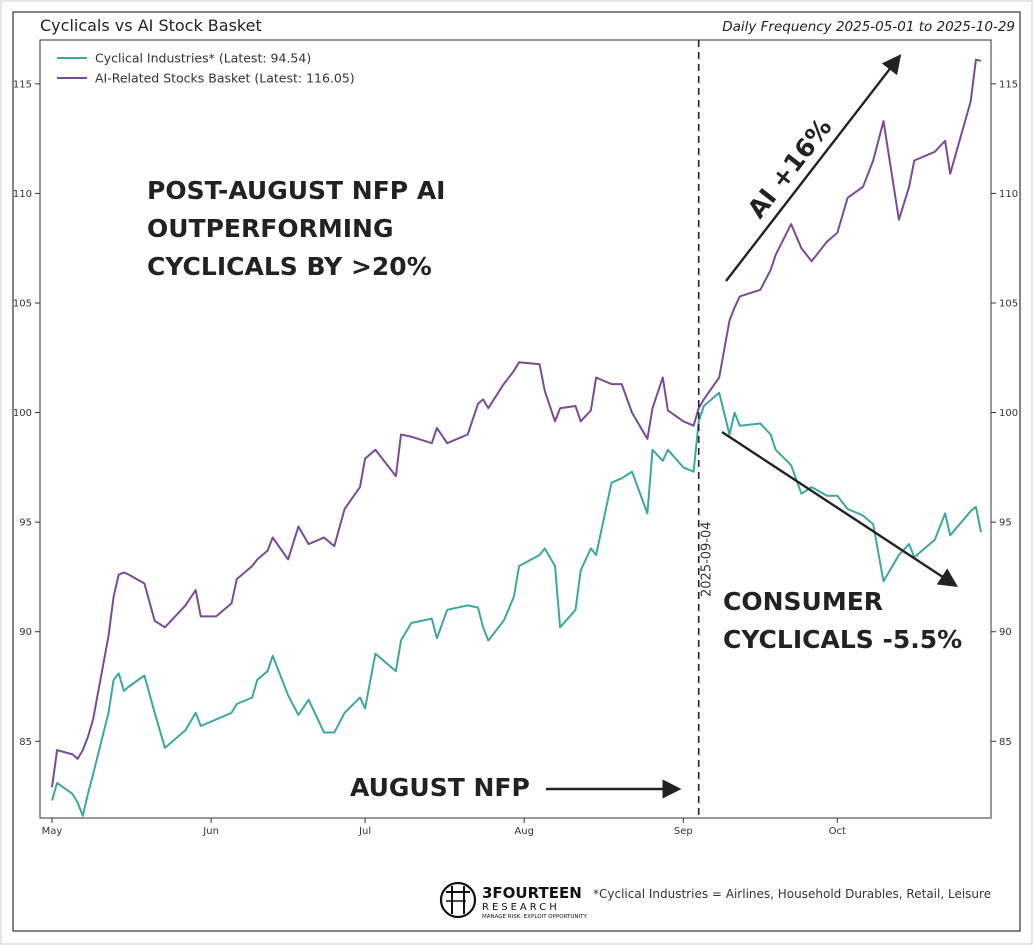  Describe the element at coordinates (444, 827) in the screenshot. I see `x-axis: May Jun Jul Aug Sep Oct` at that location.